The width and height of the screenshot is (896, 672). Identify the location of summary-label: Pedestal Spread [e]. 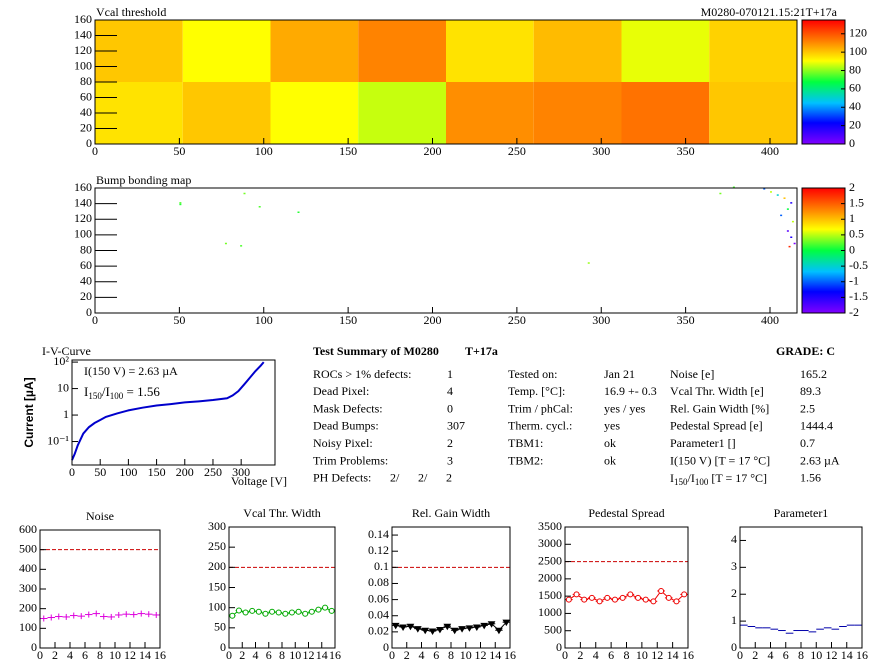
(716, 426).